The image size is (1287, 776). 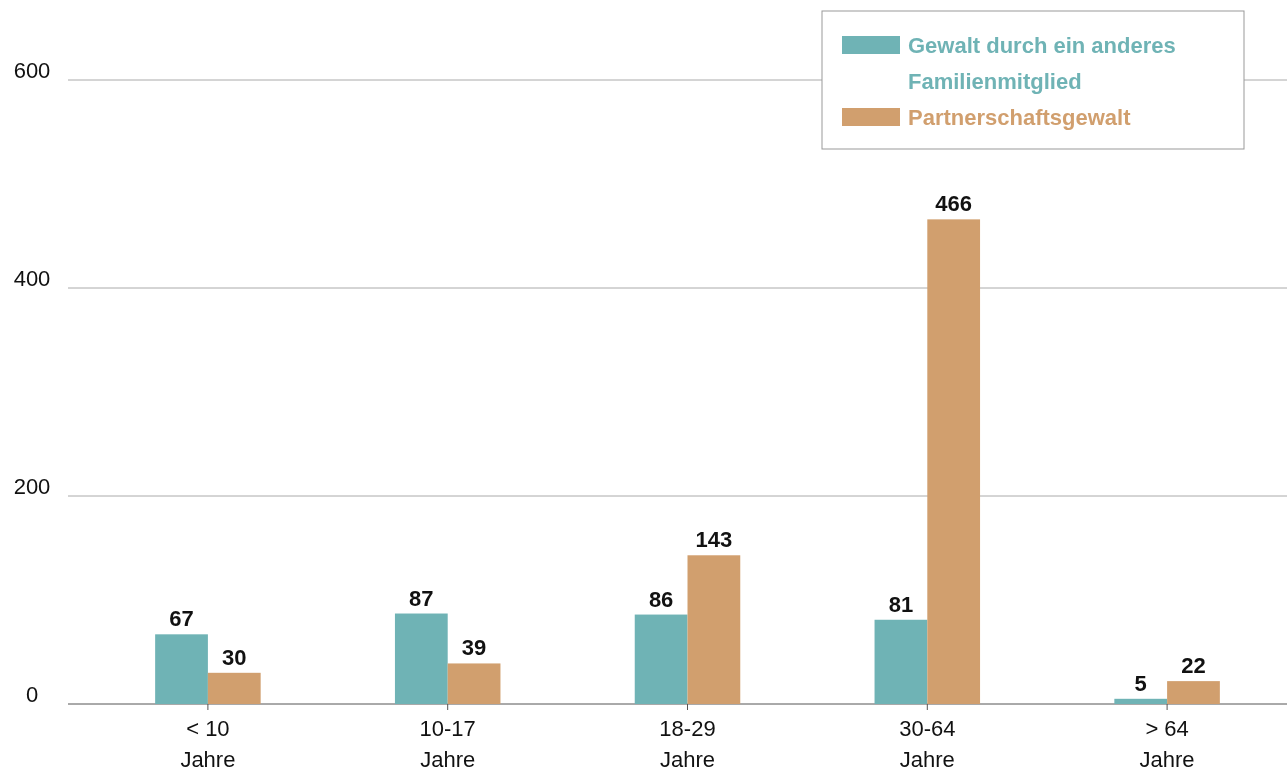 I want to click on legend-label: Gewalt durch ein anderes Familienmitglied, so click(x=1042, y=63).